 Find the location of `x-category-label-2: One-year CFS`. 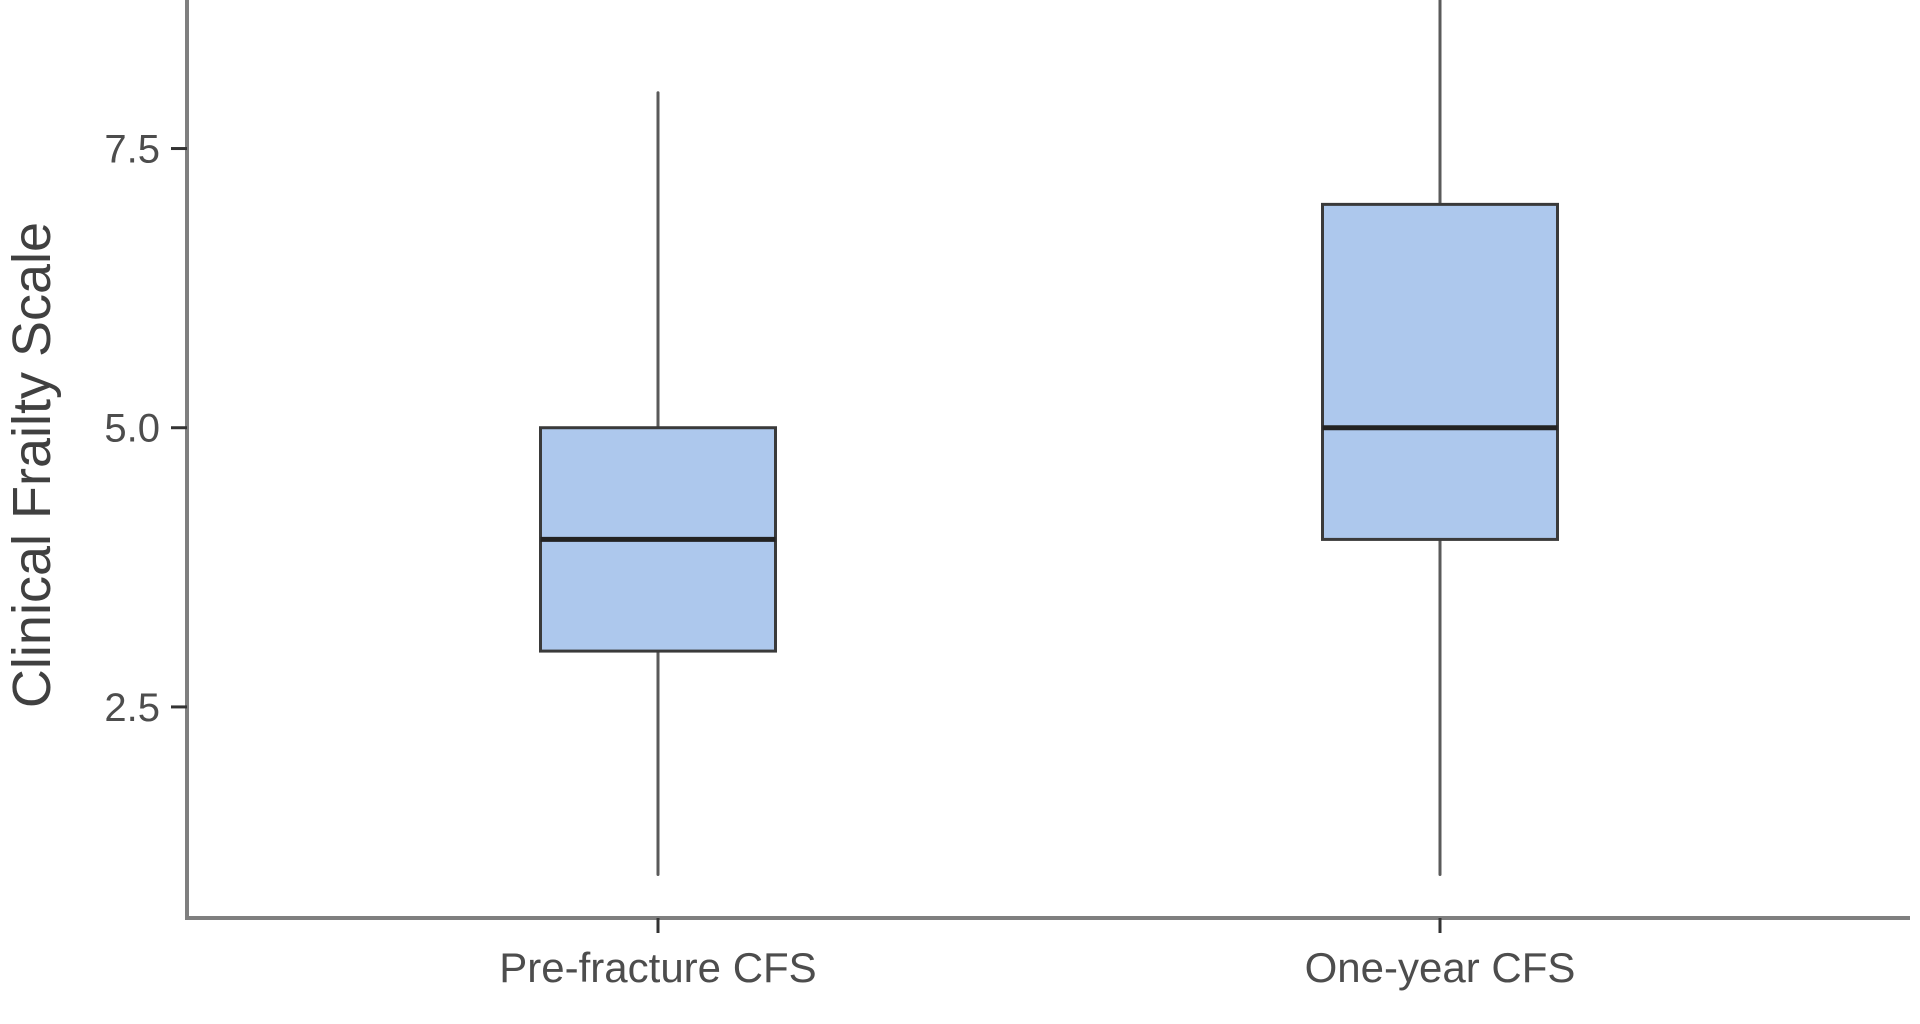

x-category-label-2: One-year CFS is located at coordinates (1440, 967).